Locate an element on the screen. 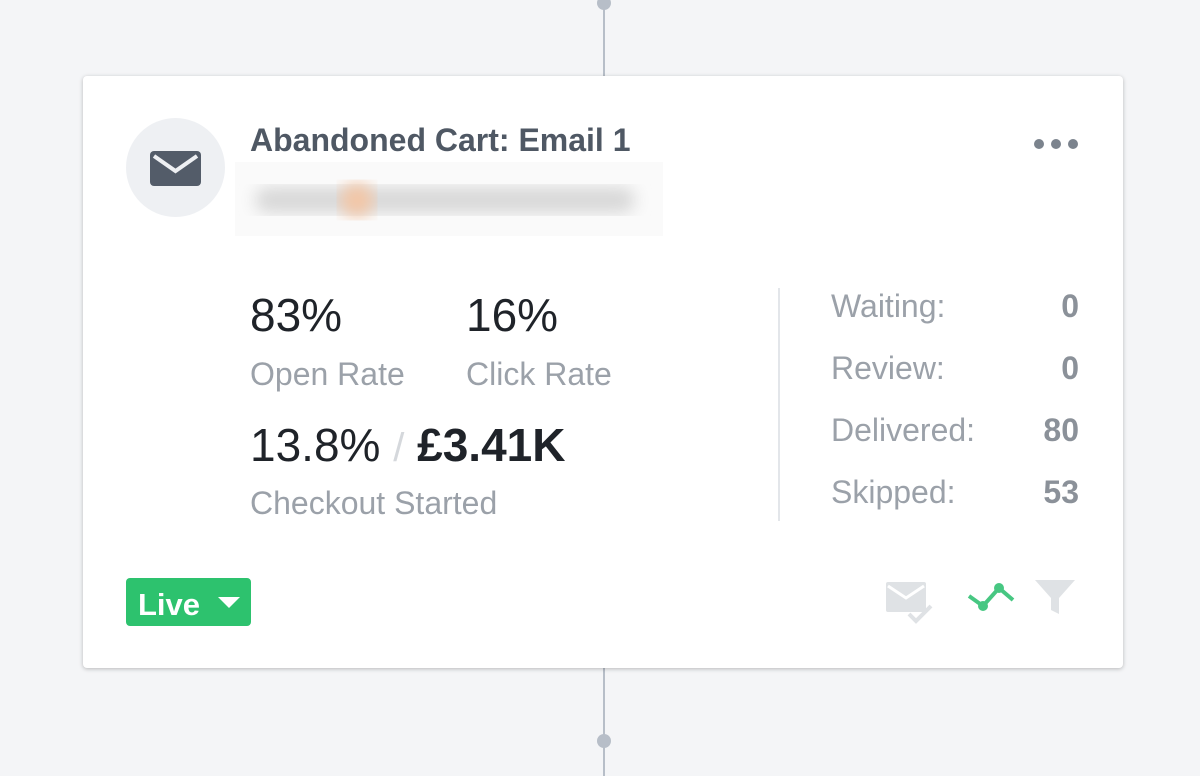 The height and width of the screenshot is (776, 1200). conversion-revenue: £3.41K is located at coordinates (491, 445).